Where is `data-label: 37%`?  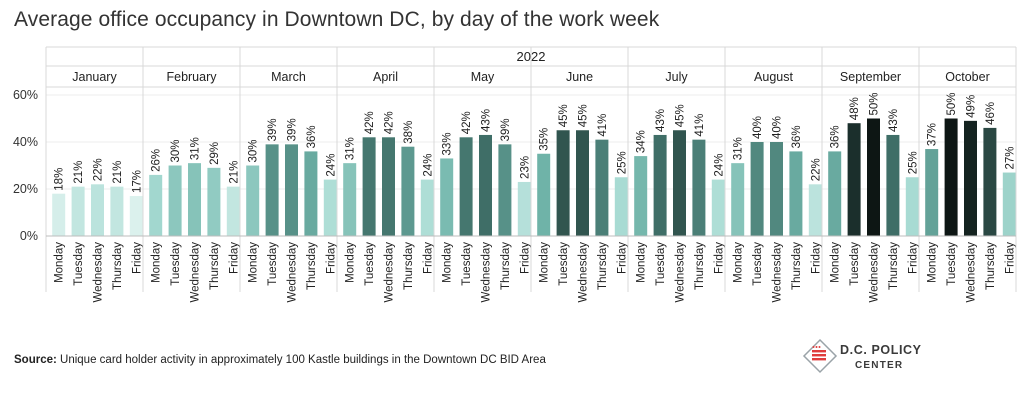 data-label: 37% is located at coordinates (933, 134).